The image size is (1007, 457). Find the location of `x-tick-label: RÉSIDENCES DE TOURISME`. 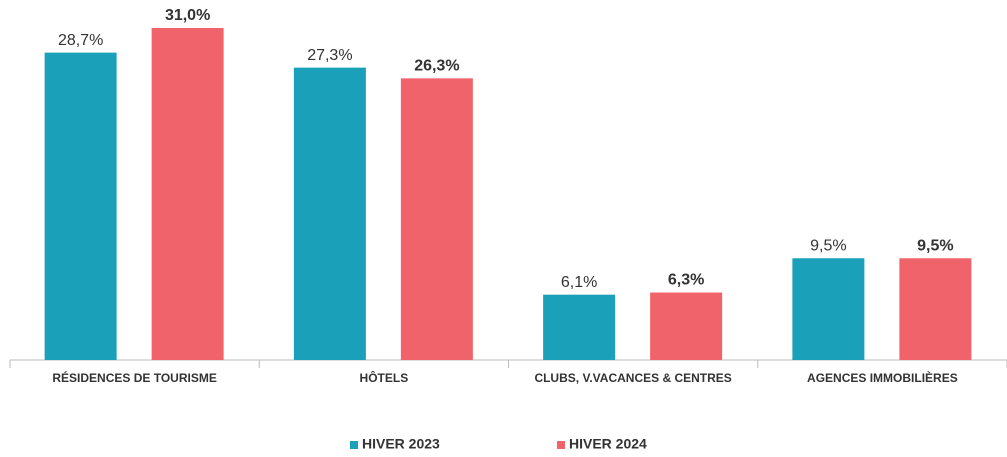

x-tick-label: RÉSIDENCES DE TOURISME is located at coordinates (134, 377).